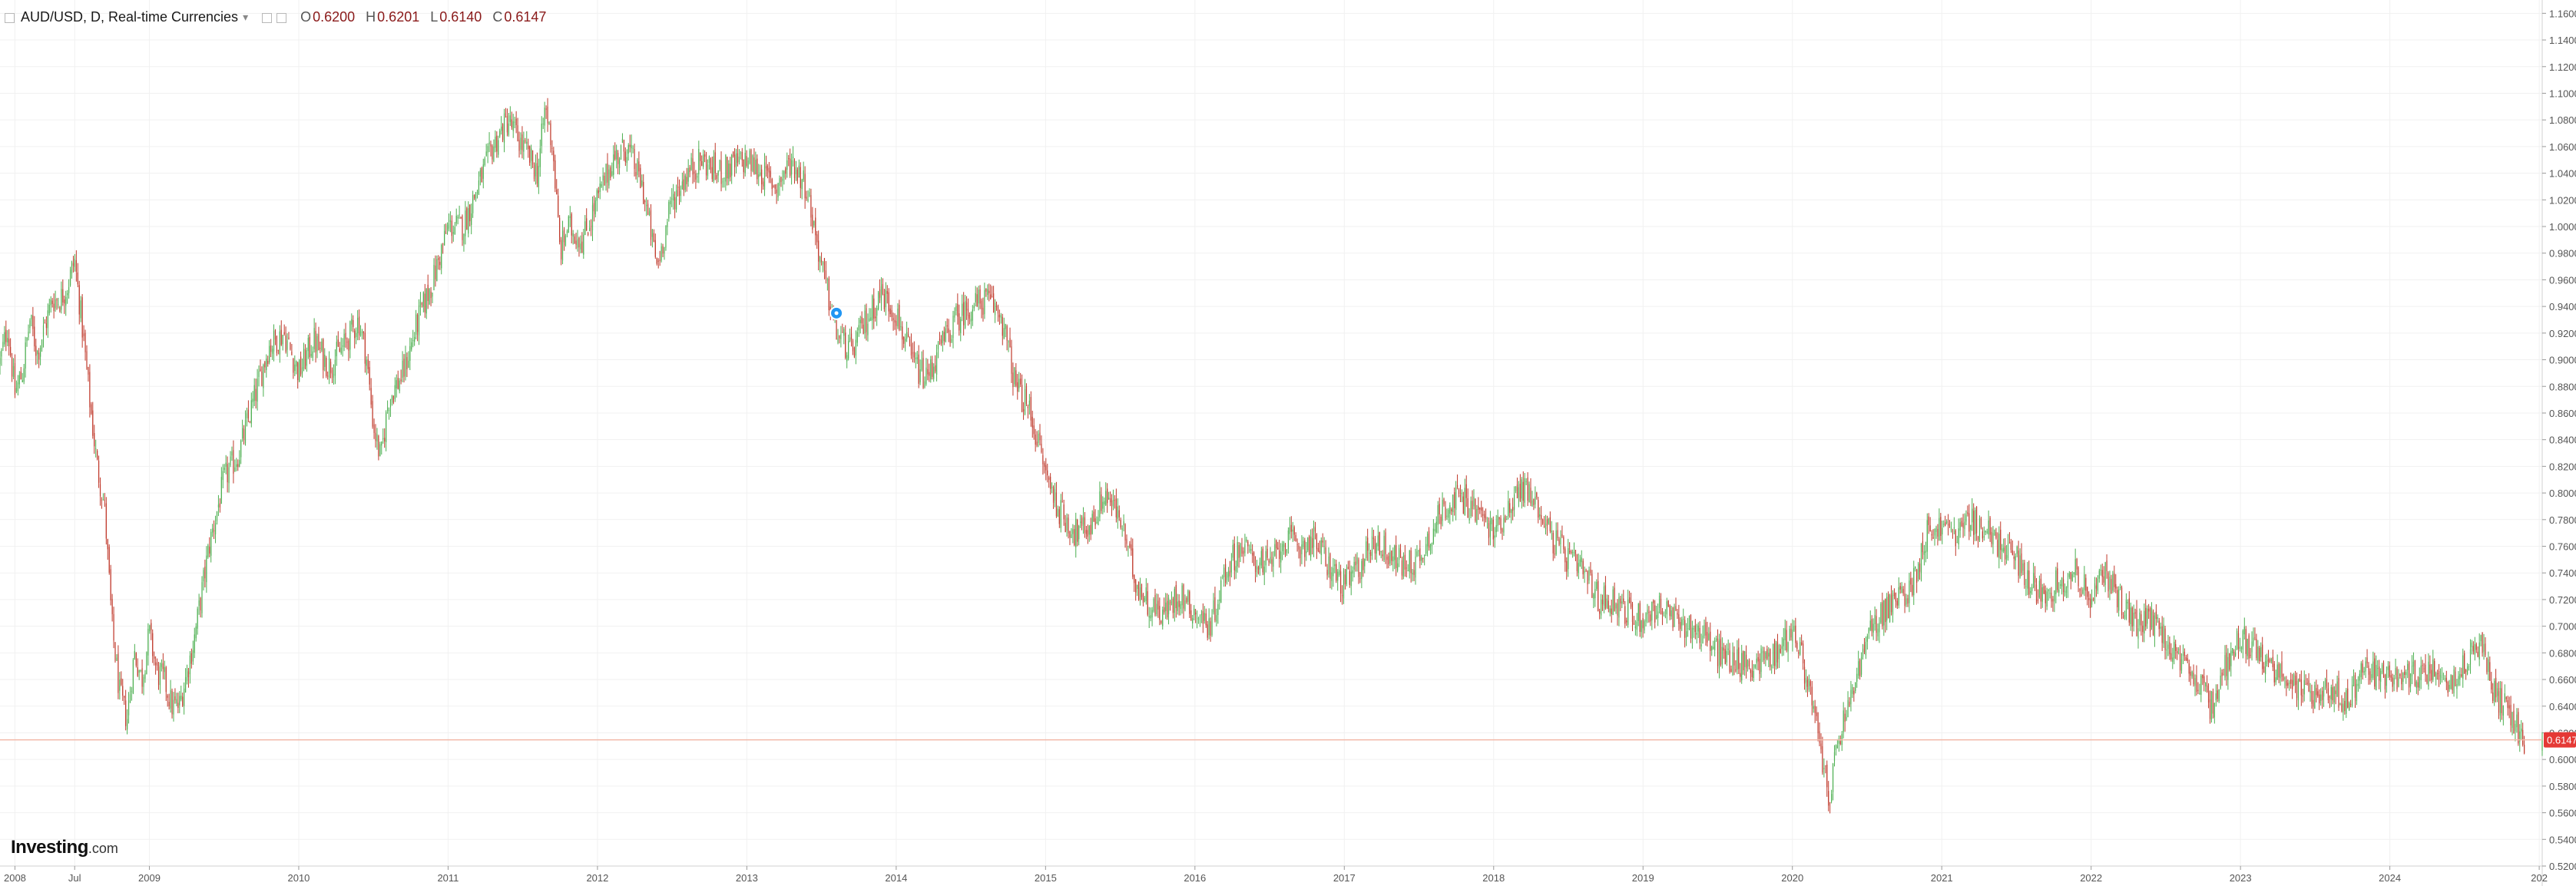  Describe the element at coordinates (267, 17) in the screenshot. I see `settings-icon` at that location.